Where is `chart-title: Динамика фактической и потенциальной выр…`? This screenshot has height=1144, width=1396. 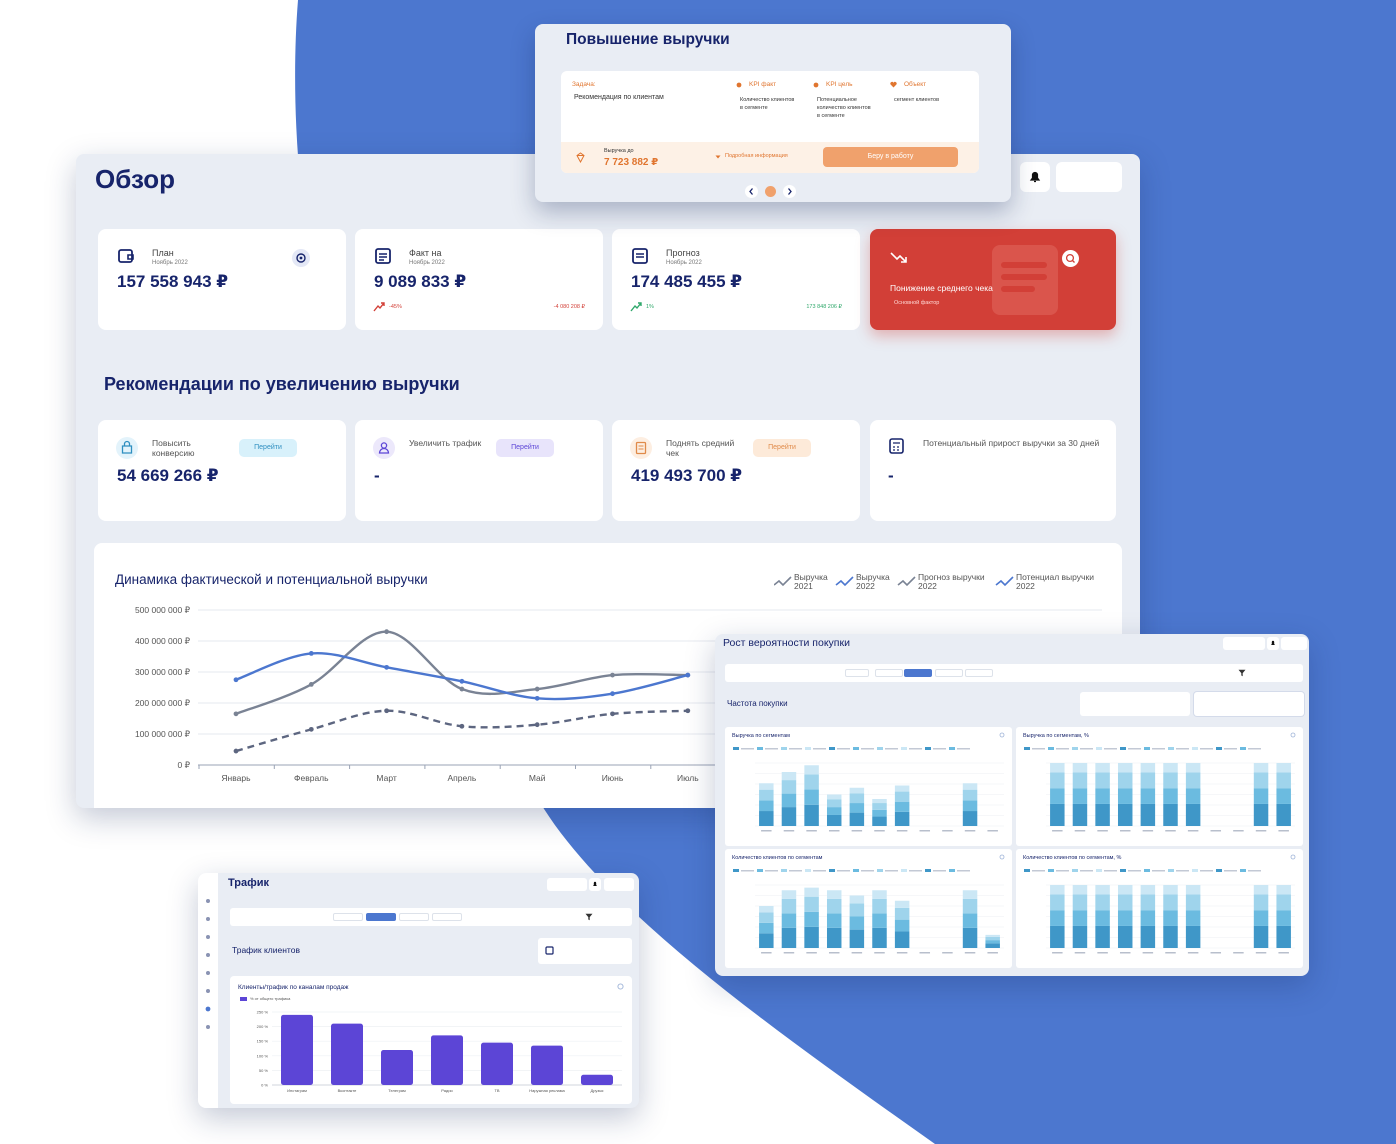 chart-title: Динамика фактической и потенциальной выр… is located at coordinates (271, 579).